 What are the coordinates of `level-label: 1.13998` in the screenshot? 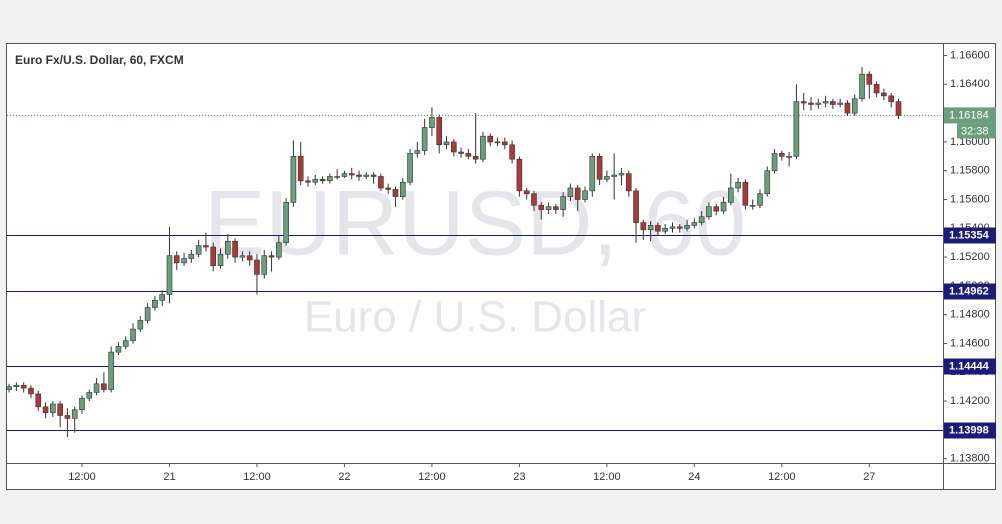 It's located at (969, 430).